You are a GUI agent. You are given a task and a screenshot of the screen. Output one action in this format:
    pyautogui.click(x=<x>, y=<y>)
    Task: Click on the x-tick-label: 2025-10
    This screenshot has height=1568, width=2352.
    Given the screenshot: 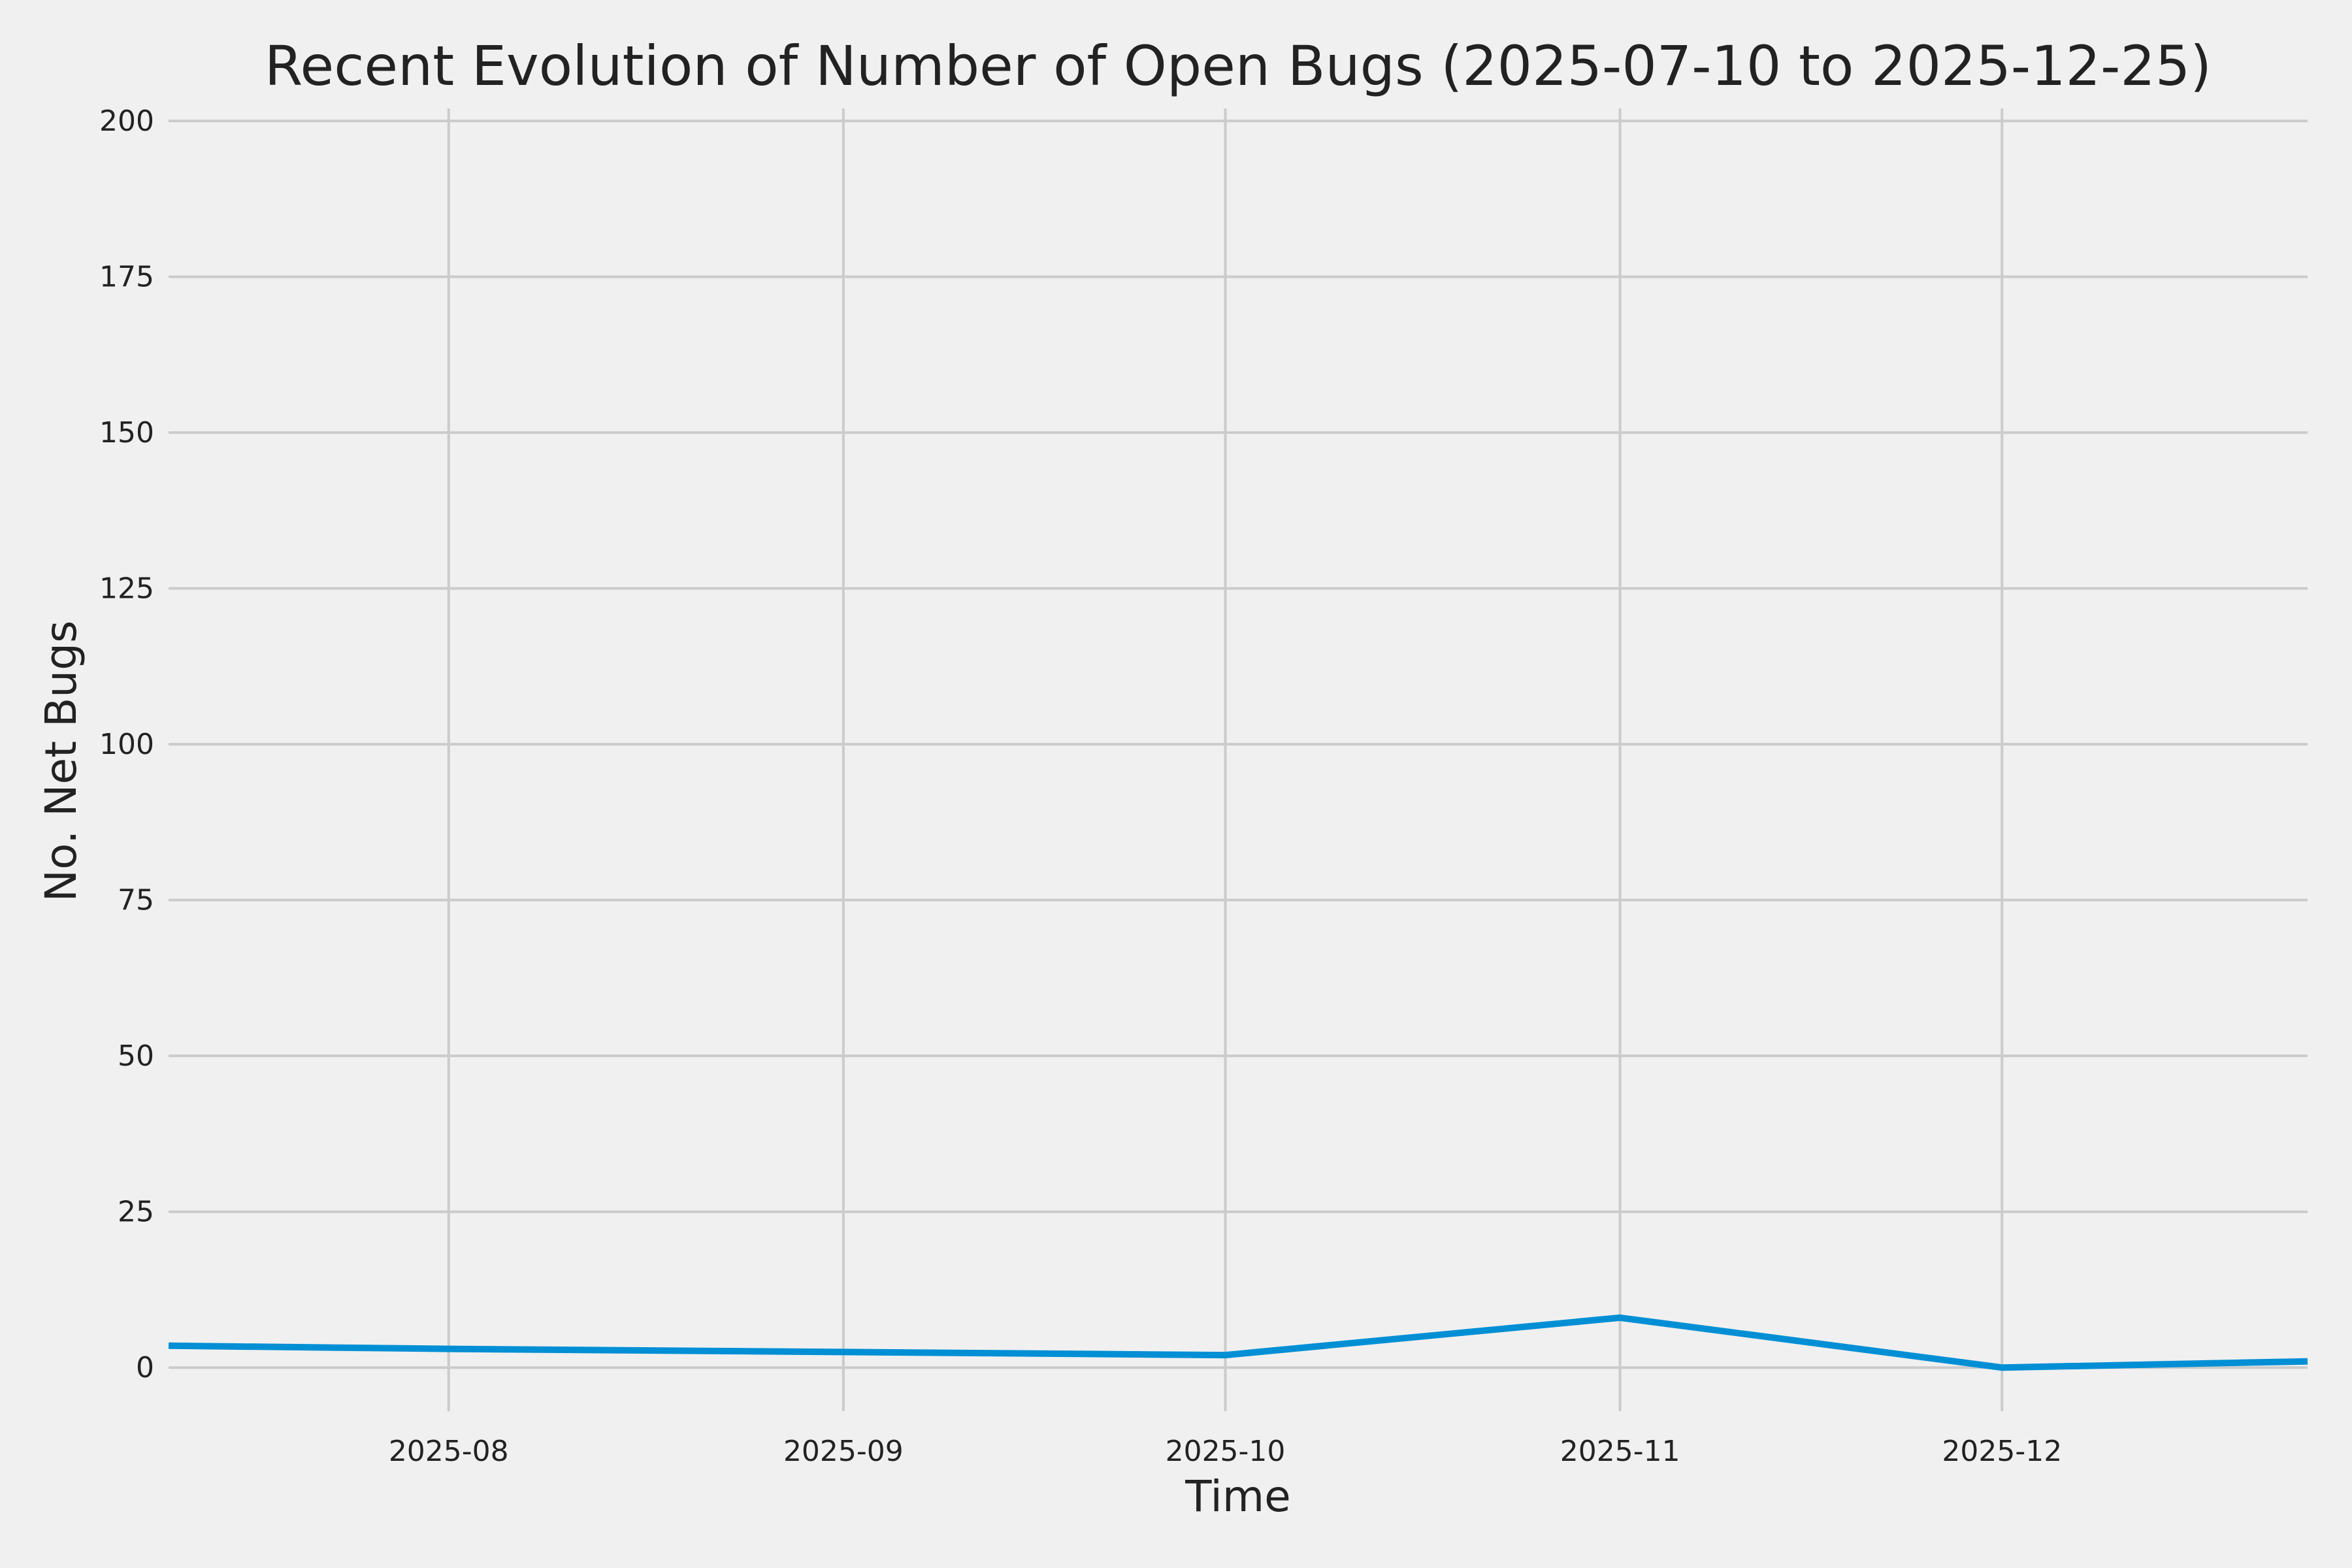 What is the action you would take?
    pyautogui.click(x=1226, y=1451)
    